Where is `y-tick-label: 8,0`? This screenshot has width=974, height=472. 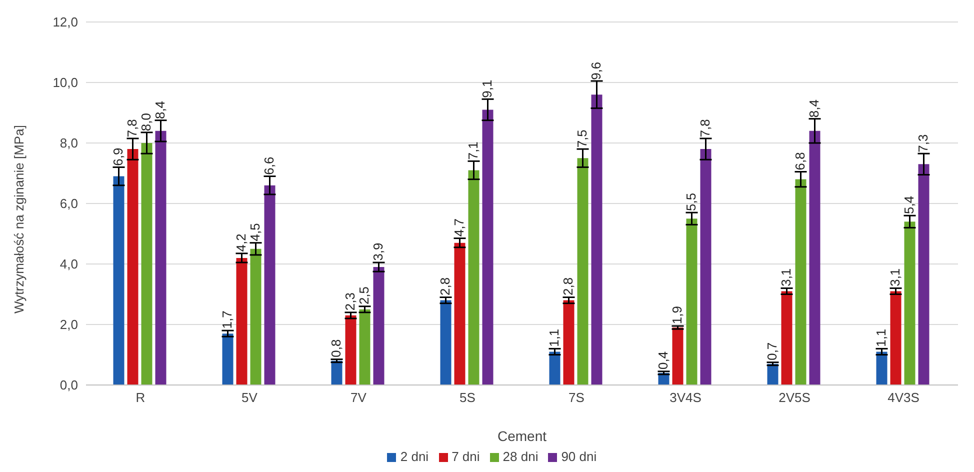 y-tick-label: 8,0 is located at coordinates (69, 143).